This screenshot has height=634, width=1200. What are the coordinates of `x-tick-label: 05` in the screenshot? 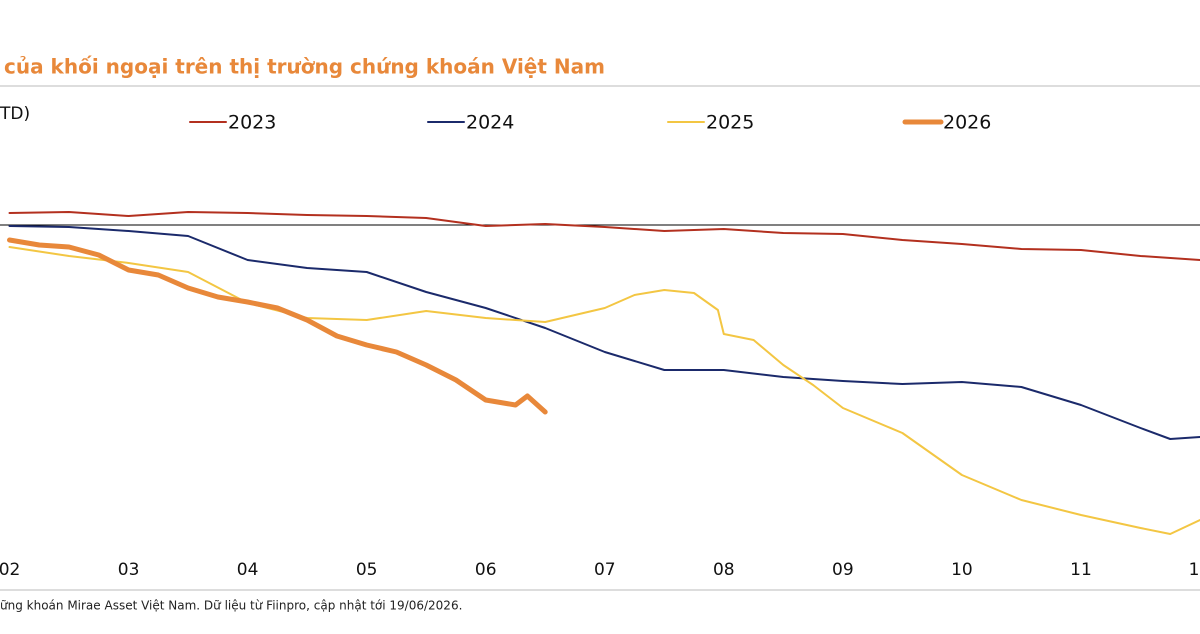 It's located at (367, 570).